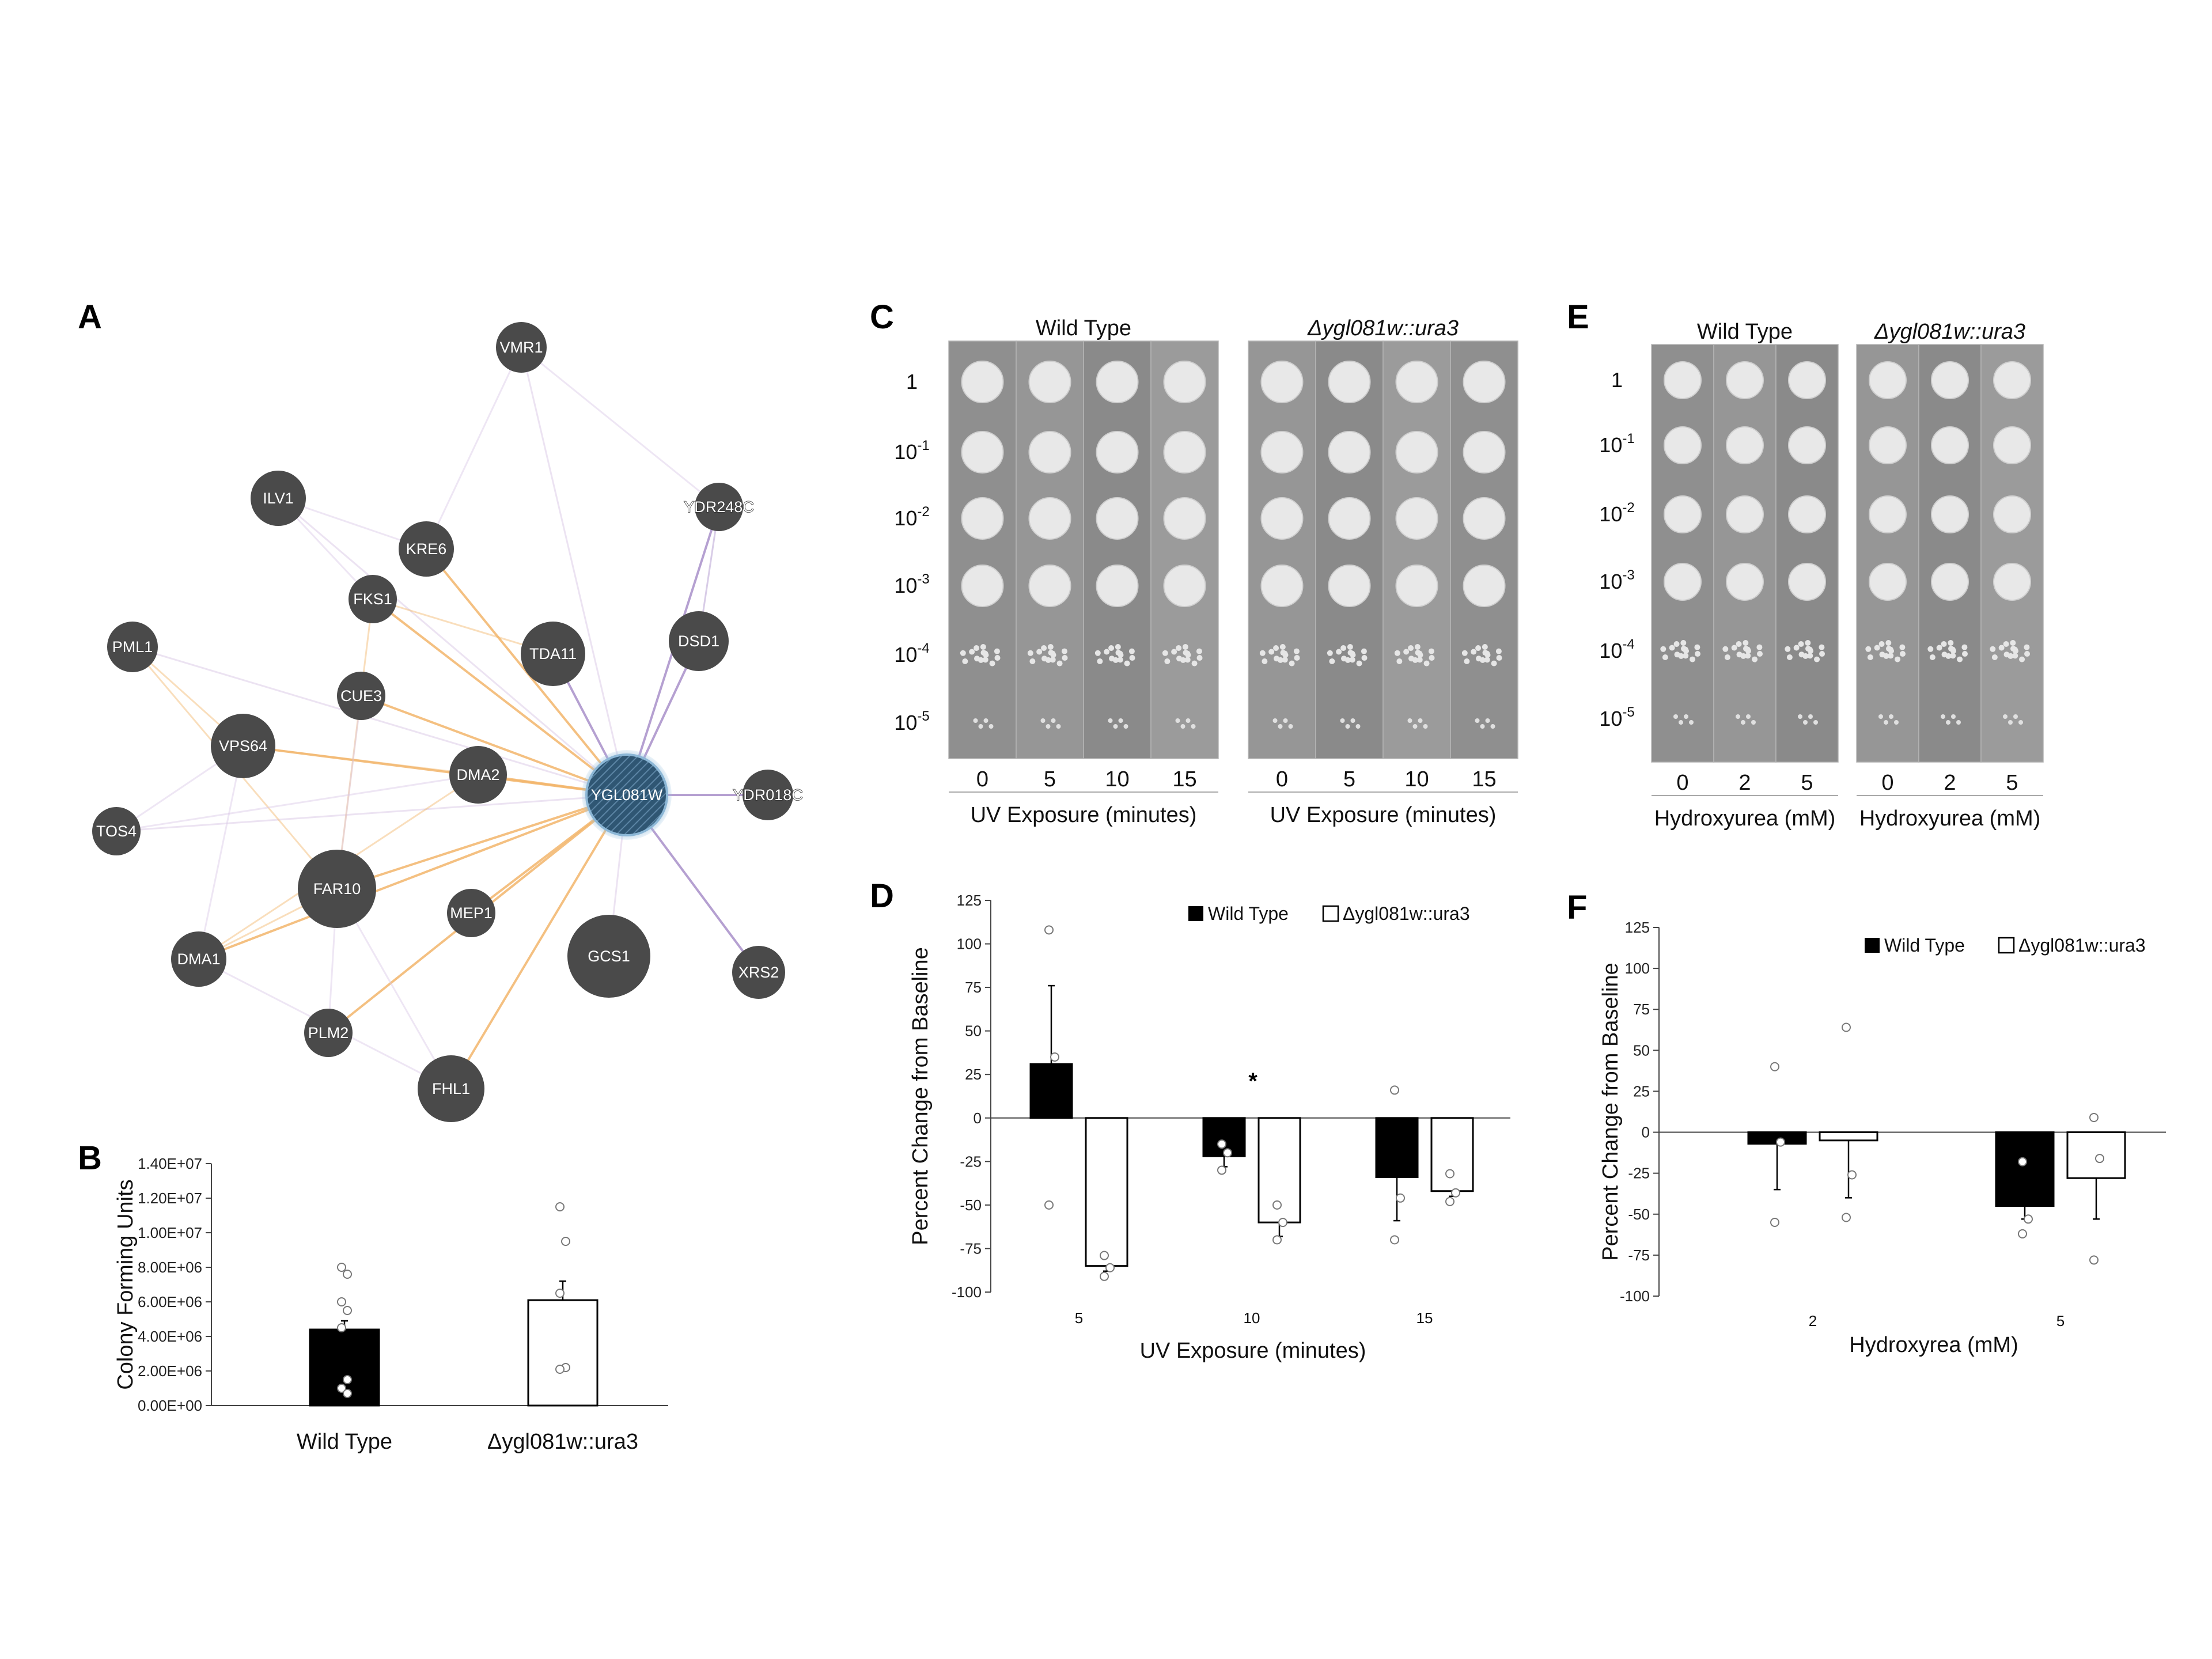  What do you see at coordinates (1848, 1136) in the screenshot?
I see `bar` at bounding box center [1848, 1136].